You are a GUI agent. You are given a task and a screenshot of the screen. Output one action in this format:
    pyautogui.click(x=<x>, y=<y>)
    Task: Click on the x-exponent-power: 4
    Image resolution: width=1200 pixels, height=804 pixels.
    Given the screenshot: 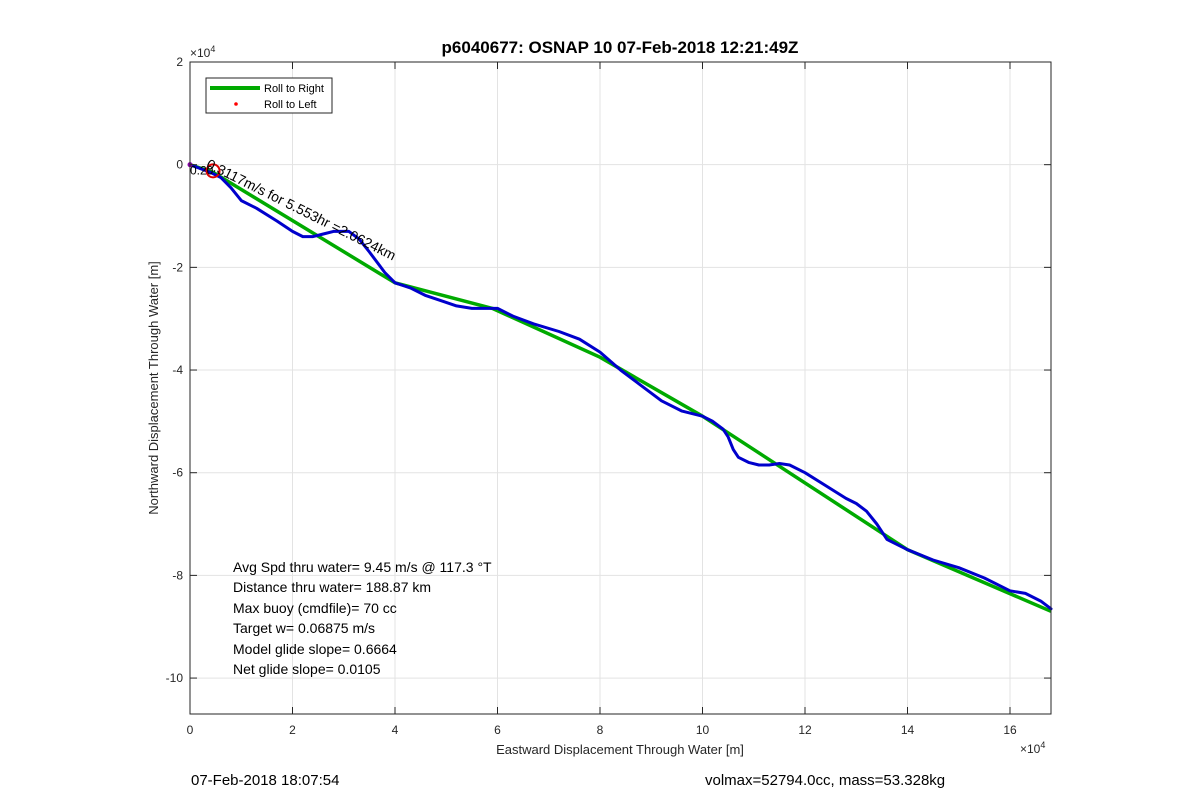 What is the action you would take?
    pyautogui.click(x=1042, y=745)
    